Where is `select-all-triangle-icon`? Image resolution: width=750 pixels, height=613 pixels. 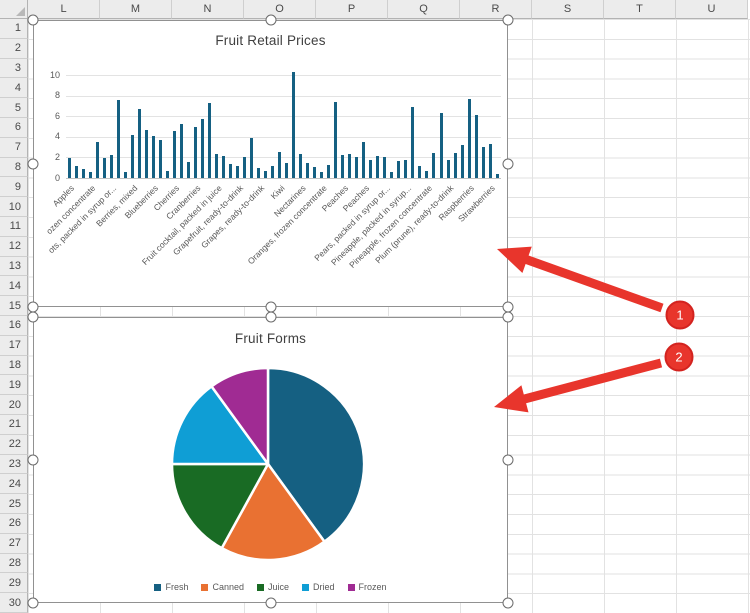 select-all-triangle-icon is located at coordinates (20, 11).